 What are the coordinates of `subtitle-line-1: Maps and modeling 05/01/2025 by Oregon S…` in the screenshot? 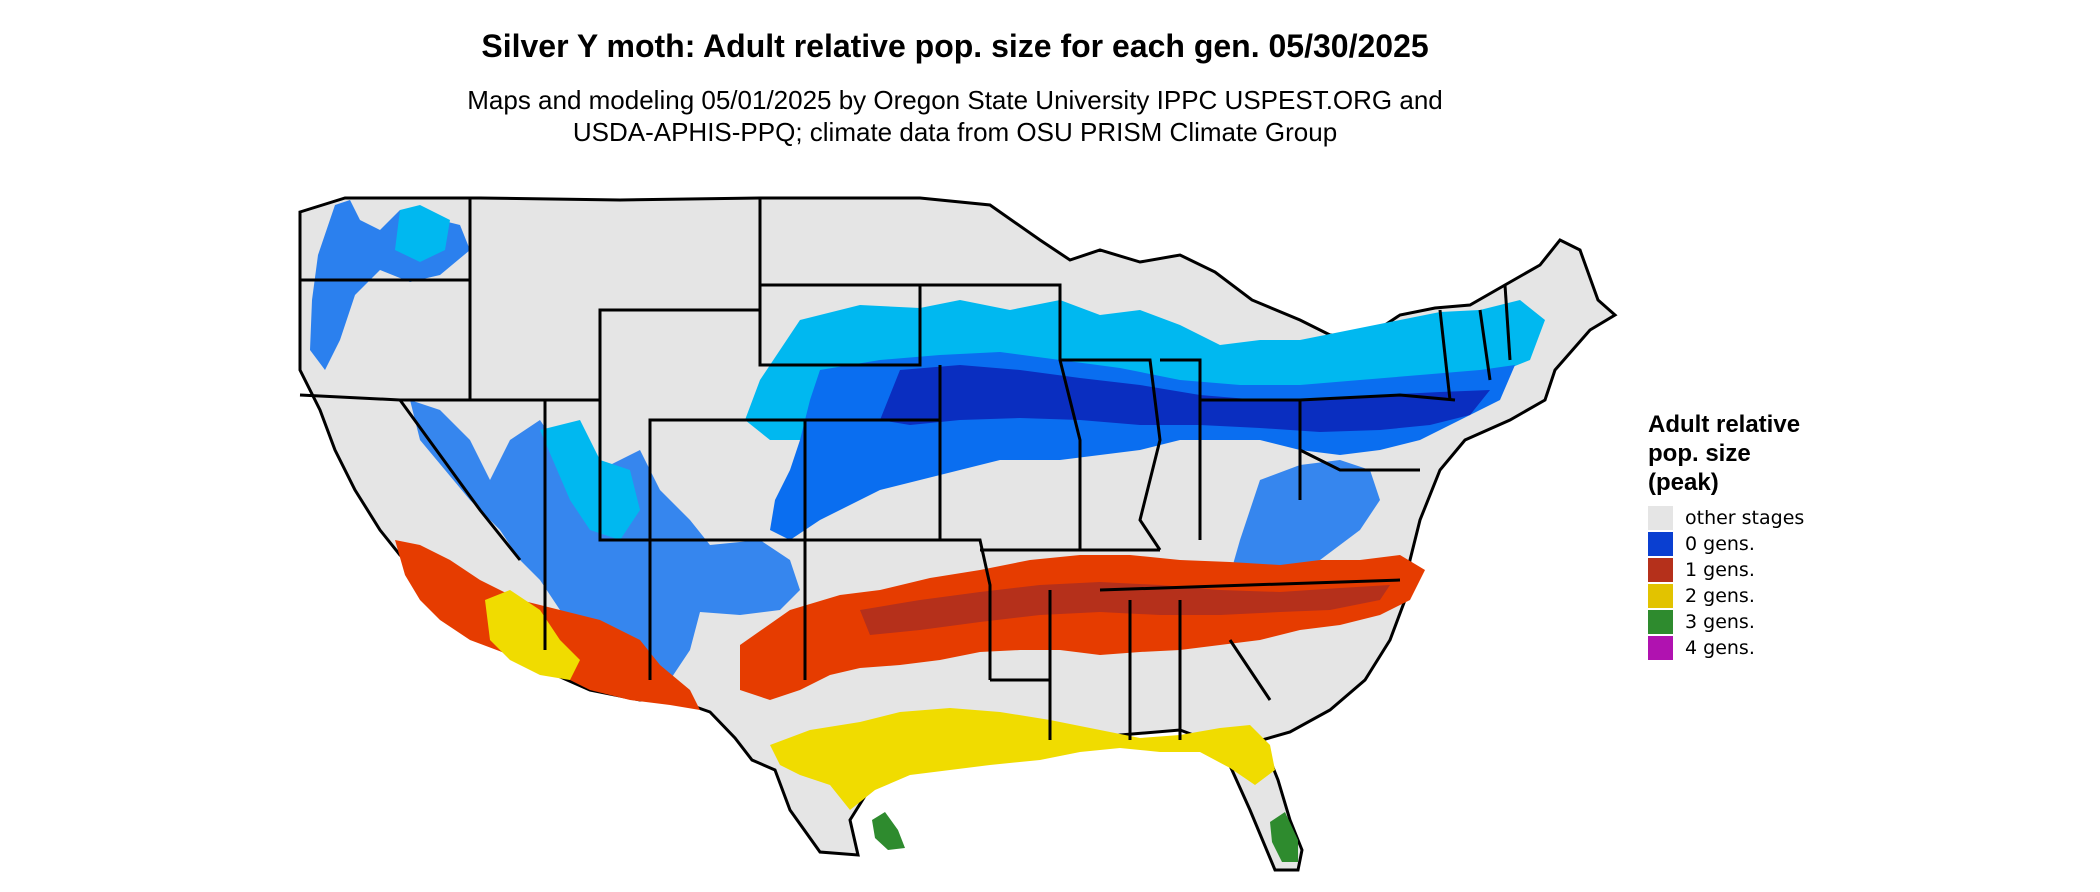 It's located at (955, 100).